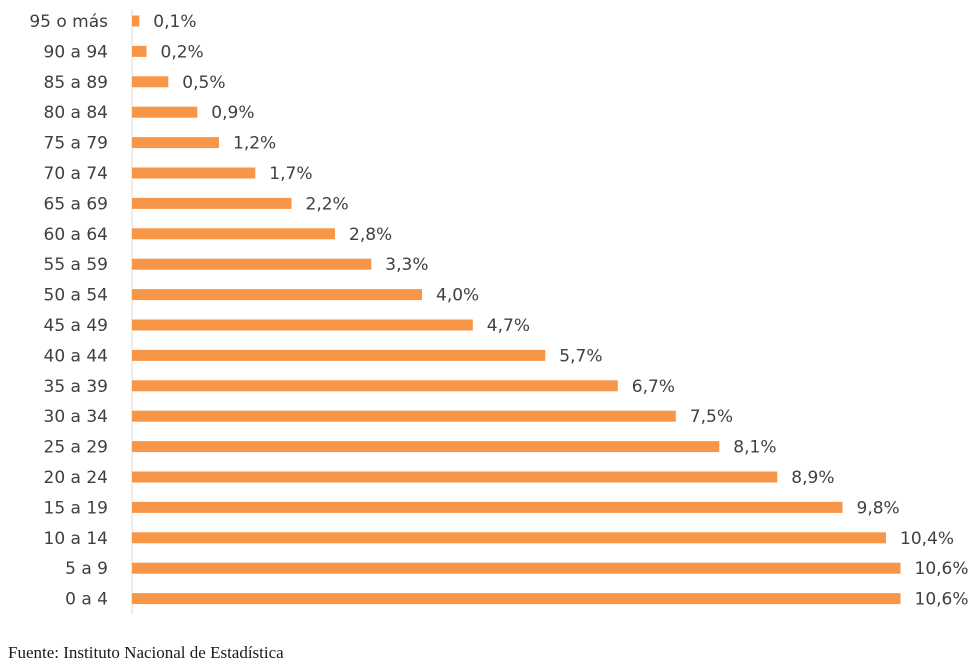  Describe the element at coordinates (76, 448) in the screenshot. I see `category-label: 25 a 29` at that location.